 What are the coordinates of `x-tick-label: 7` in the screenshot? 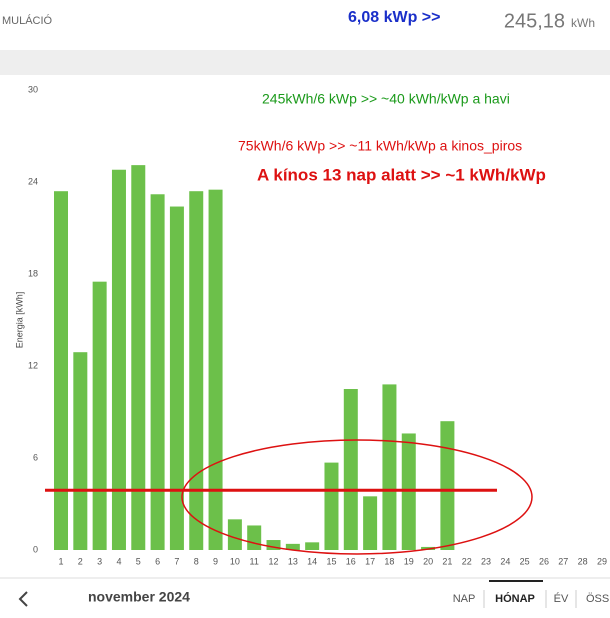 It's located at (176, 561).